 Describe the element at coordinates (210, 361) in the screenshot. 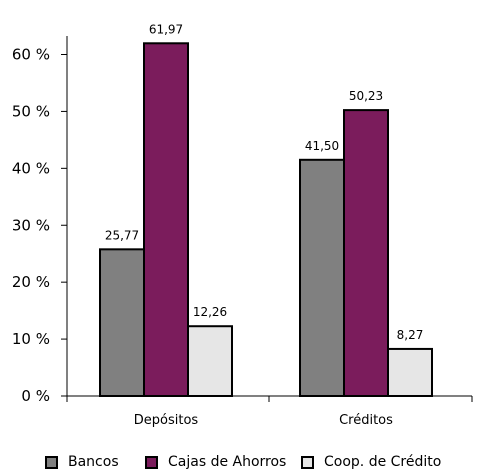

I see `bar-coop-de-credito-depositos` at that location.